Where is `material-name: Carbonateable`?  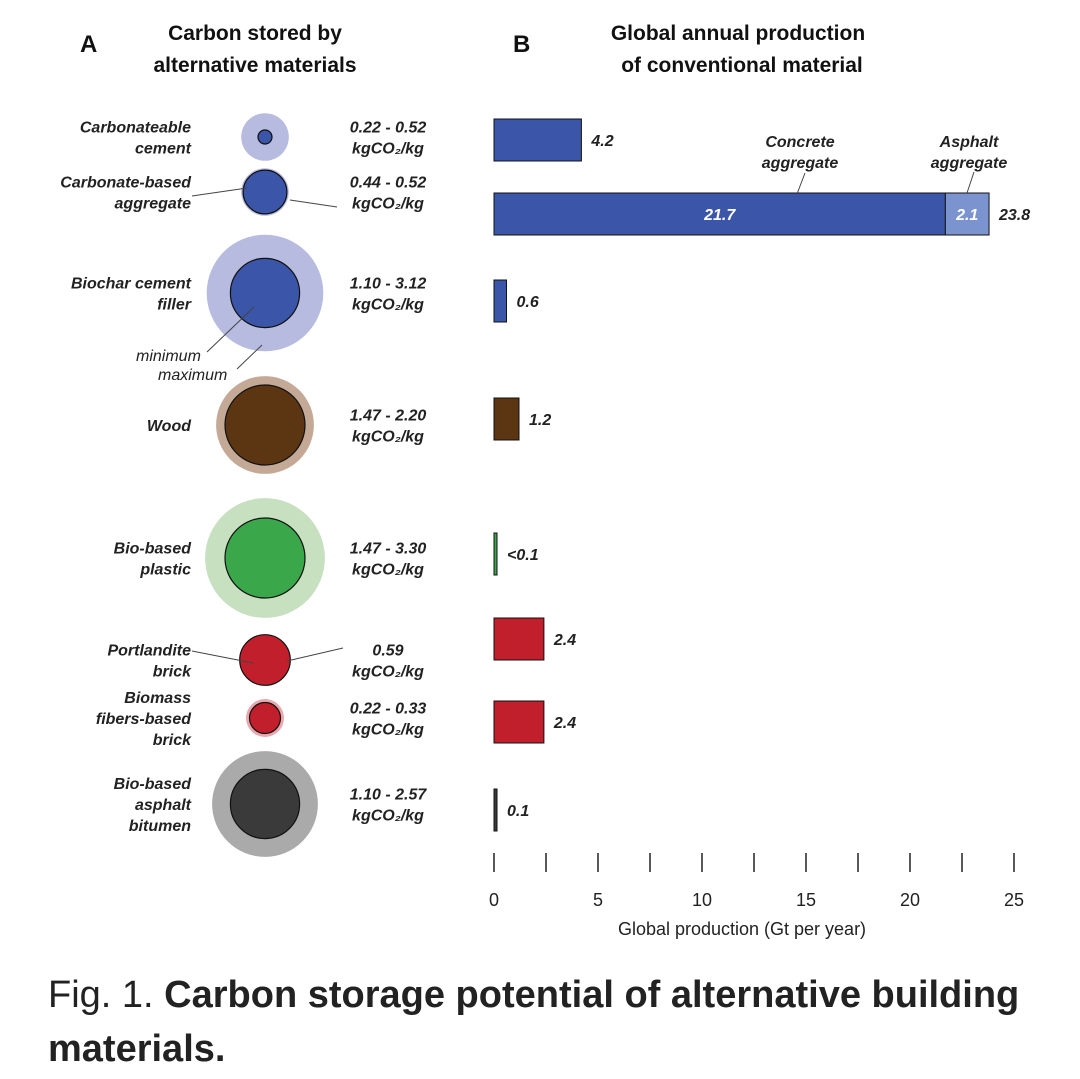 material-name: Carbonateable is located at coordinates (135, 128).